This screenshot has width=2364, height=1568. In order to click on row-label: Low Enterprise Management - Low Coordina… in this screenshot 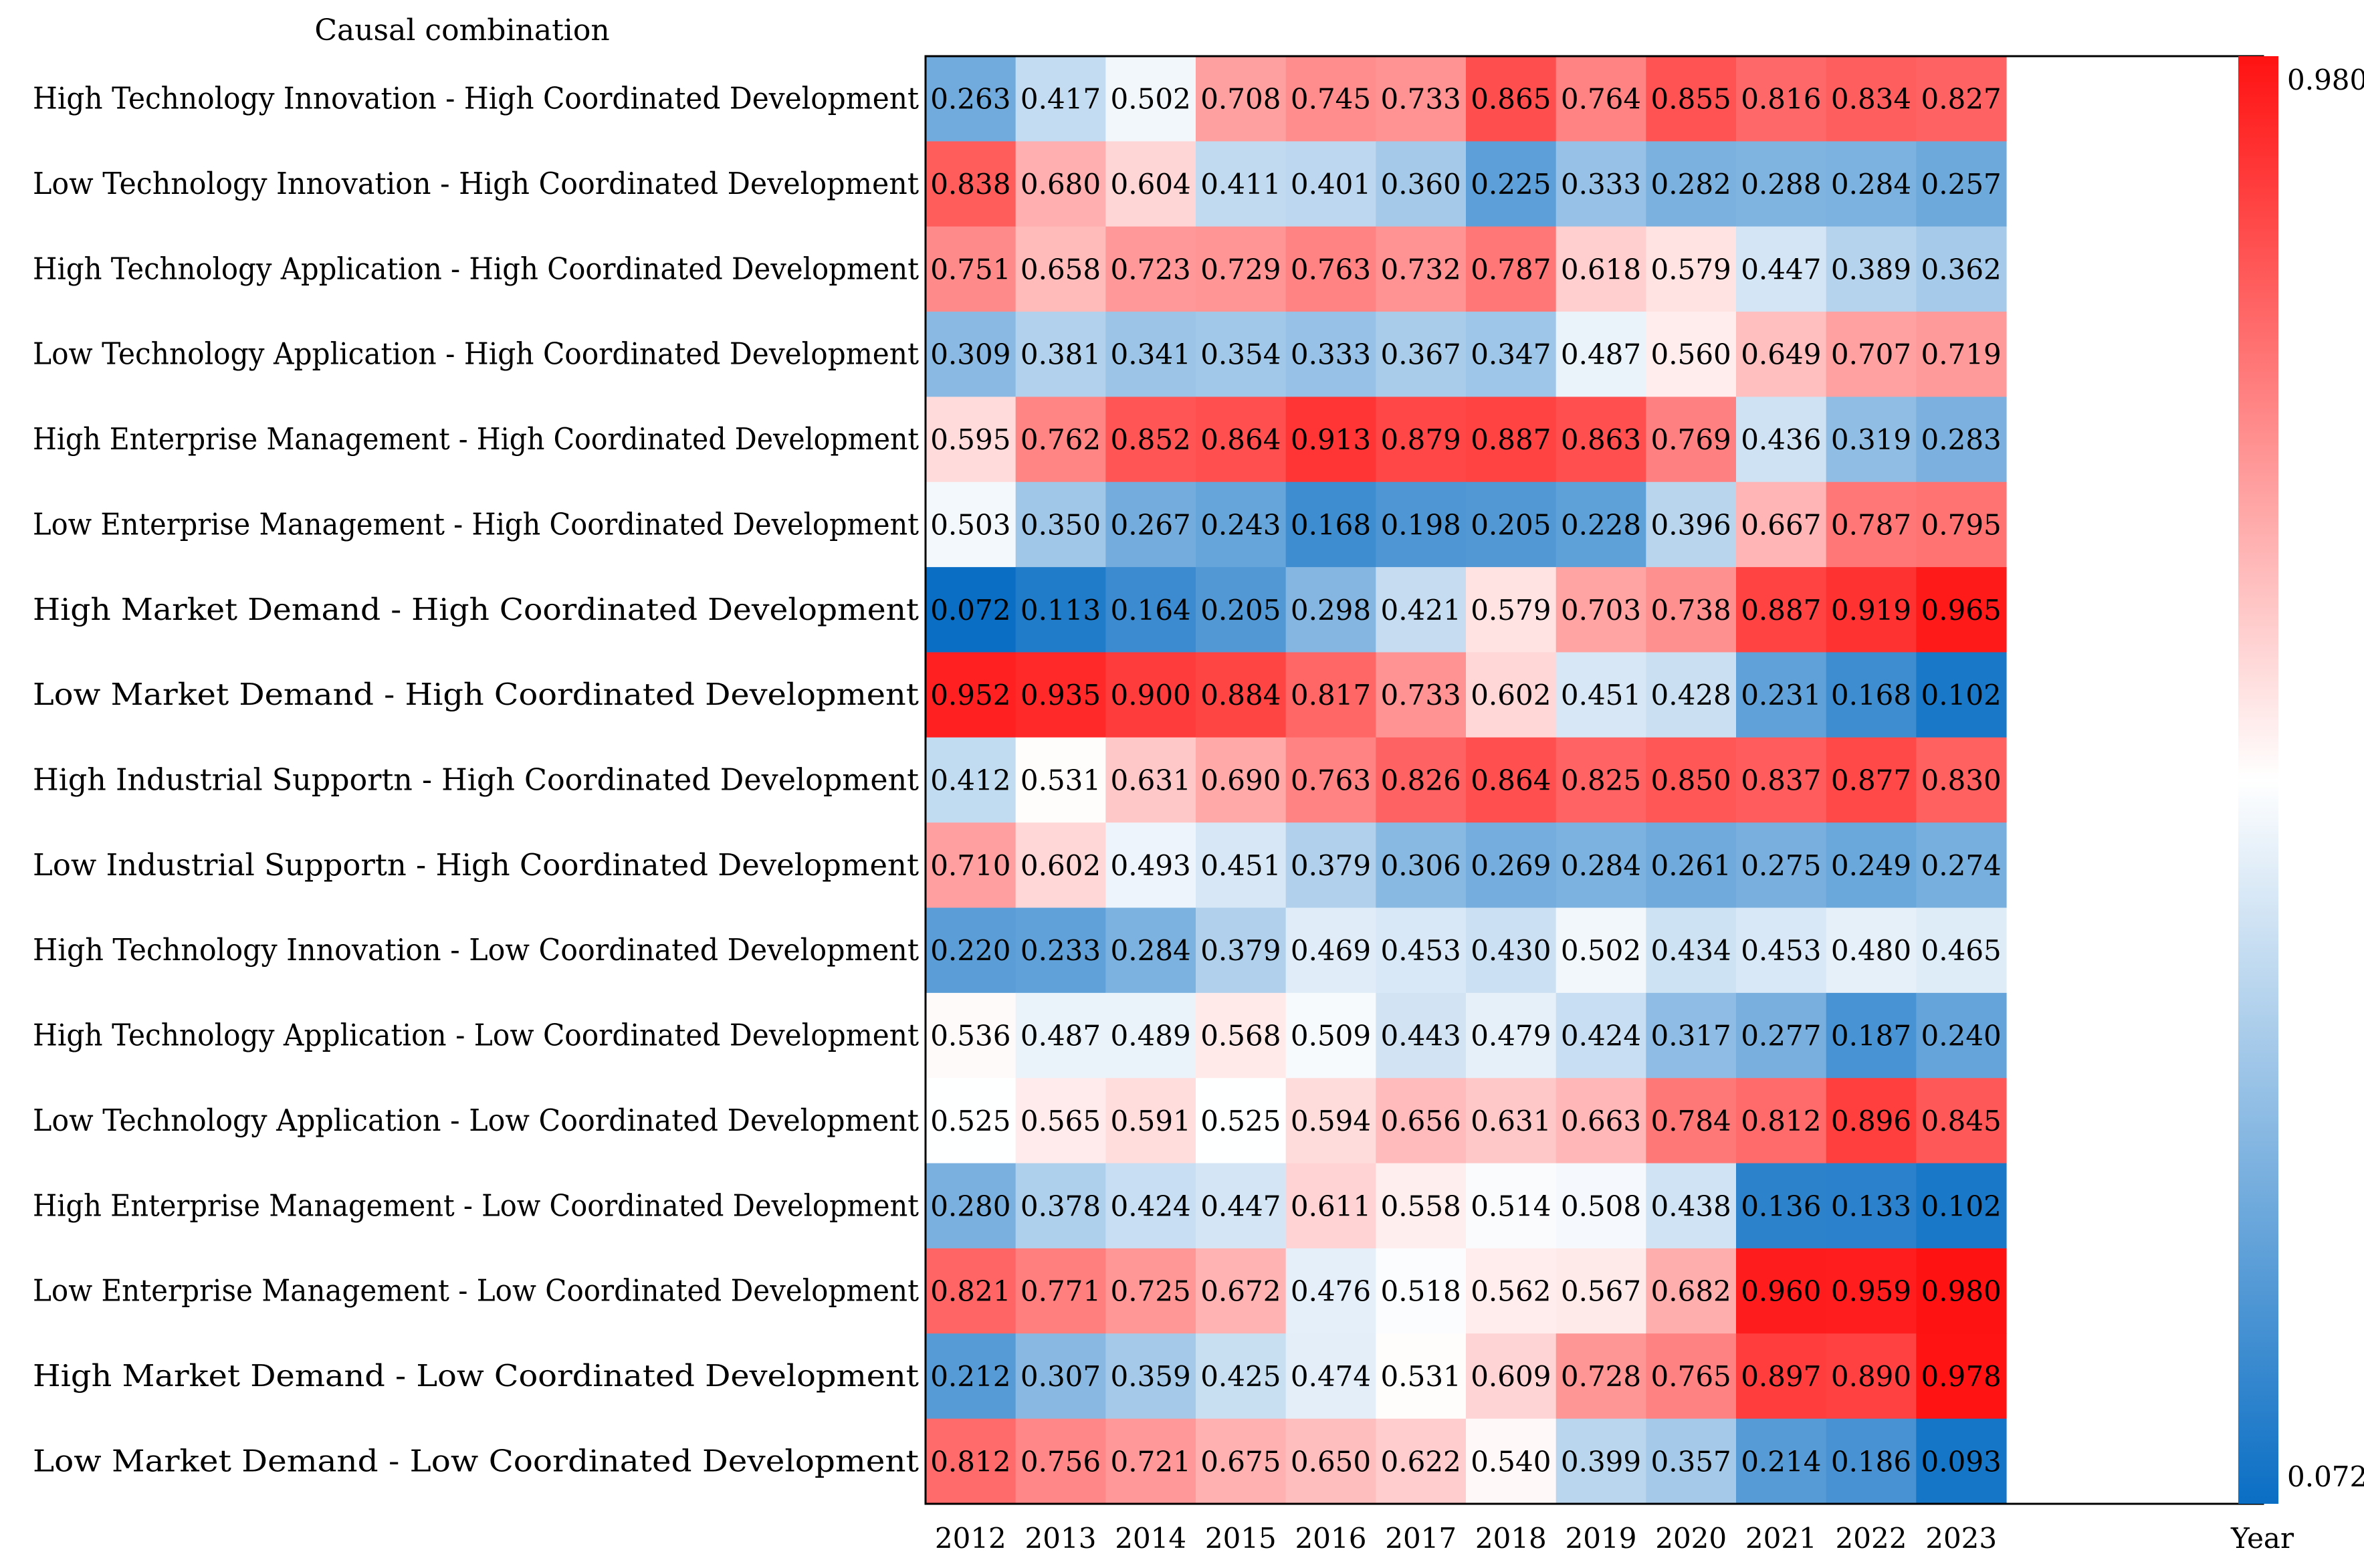, I will do `click(476, 1291)`.